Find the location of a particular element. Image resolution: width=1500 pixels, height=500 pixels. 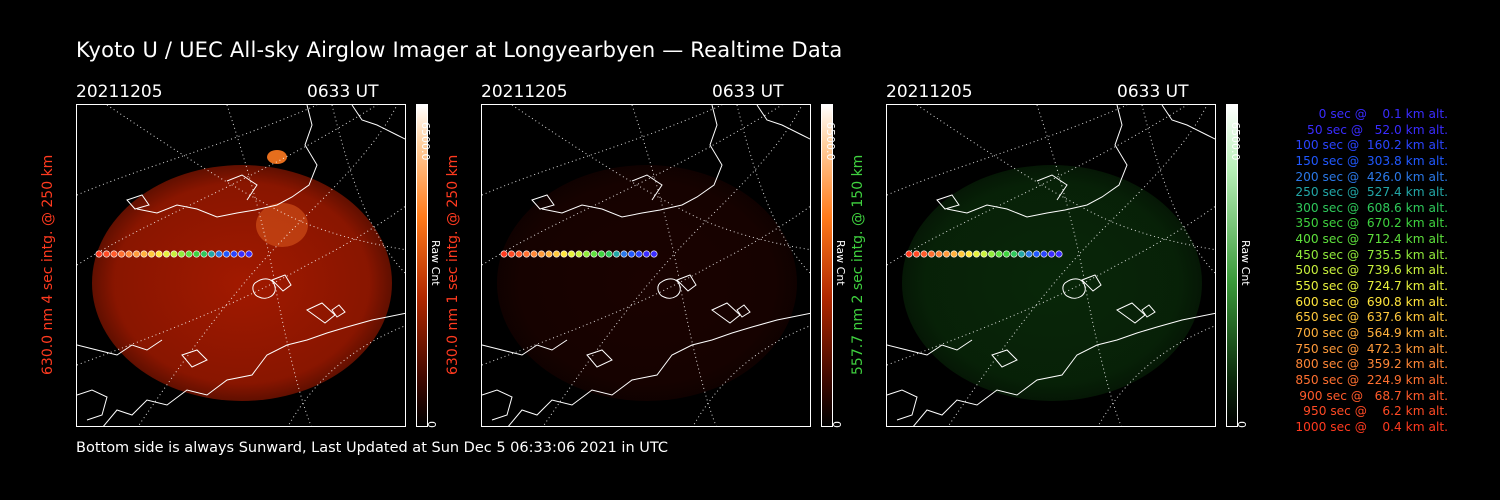

legend-entry: 150 sec @ 303.8 km alt. is located at coordinates (1369, 160).